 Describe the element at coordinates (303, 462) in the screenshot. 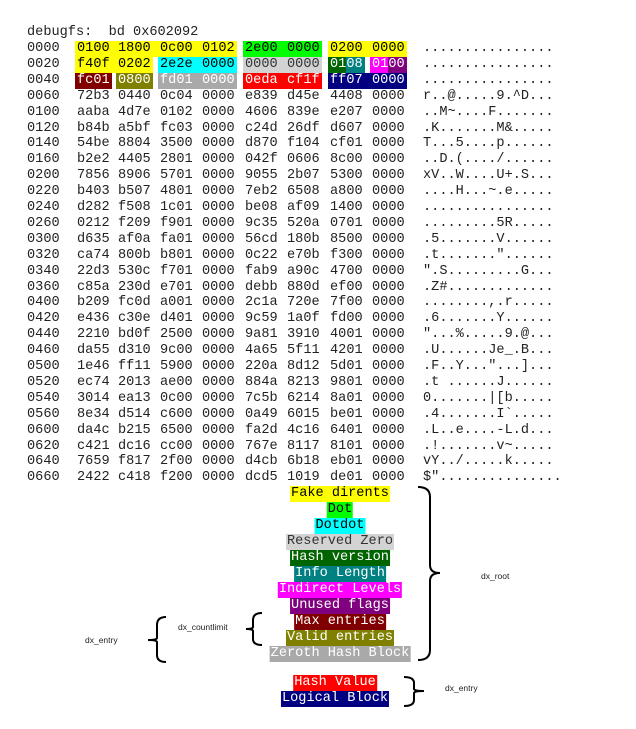

I see `hex-word: 6b18` at that location.